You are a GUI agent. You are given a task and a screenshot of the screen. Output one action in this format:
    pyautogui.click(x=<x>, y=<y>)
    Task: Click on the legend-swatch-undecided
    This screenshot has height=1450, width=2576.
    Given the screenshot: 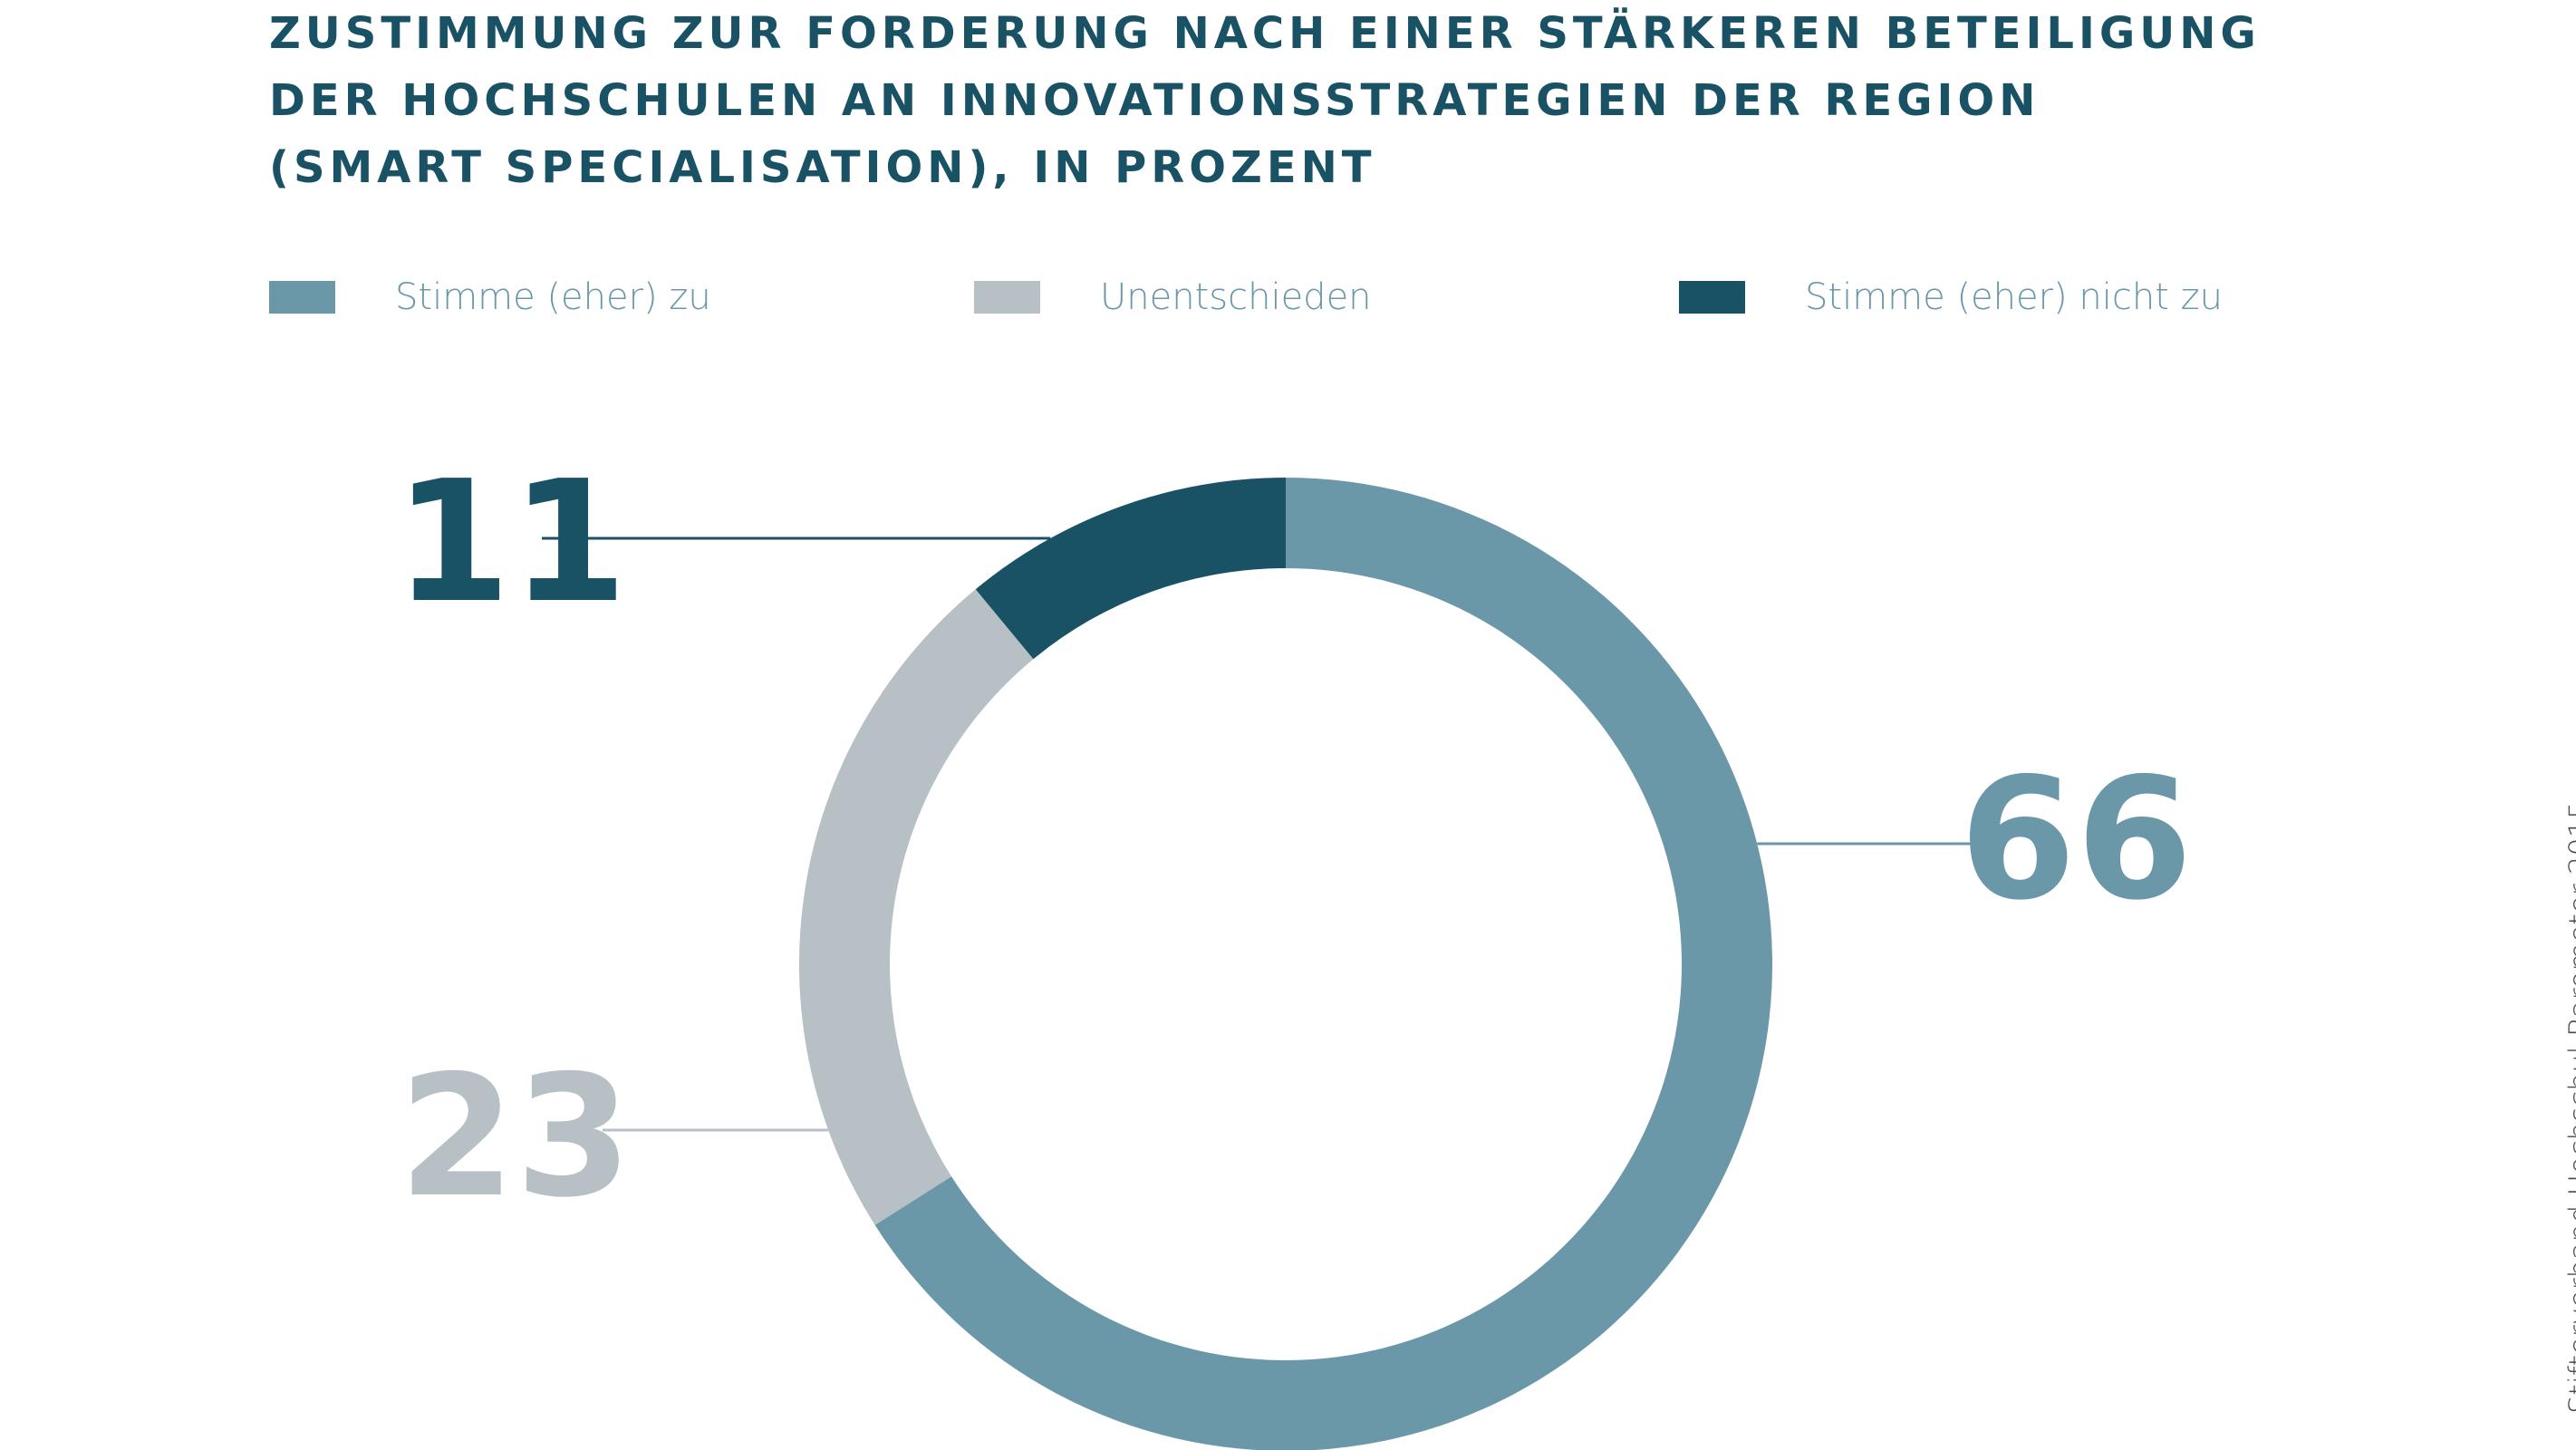 What is the action you would take?
    pyautogui.click(x=1007, y=297)
    